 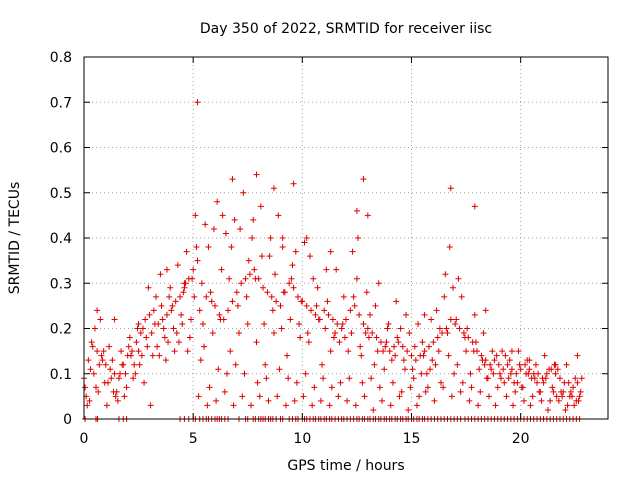 I want to click on y-tick-label: 0.7, so click(x=61, y=103).